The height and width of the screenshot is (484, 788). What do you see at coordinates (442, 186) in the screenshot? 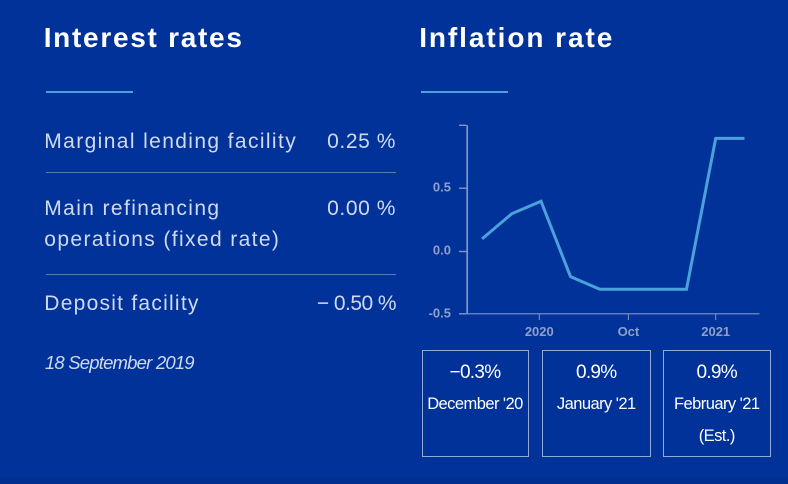
I see `svg-text: 0.5` at bounding box center [442, 186].